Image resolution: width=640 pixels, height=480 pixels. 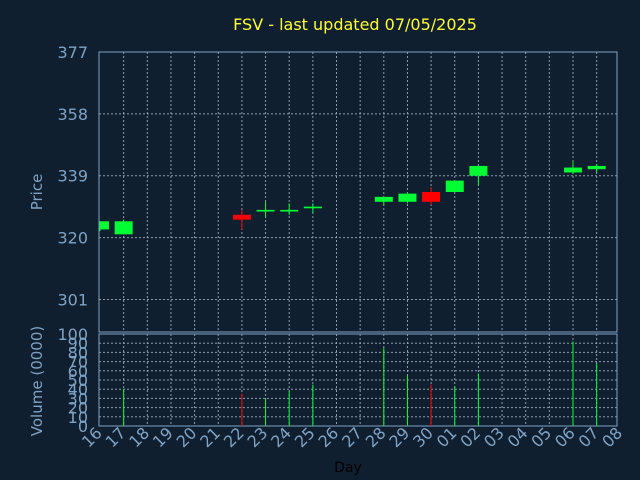 What do you see at coordinates (72, 114) in the screenshot?
I see `price-tick-label: 358` at bounding box center [72, 114].